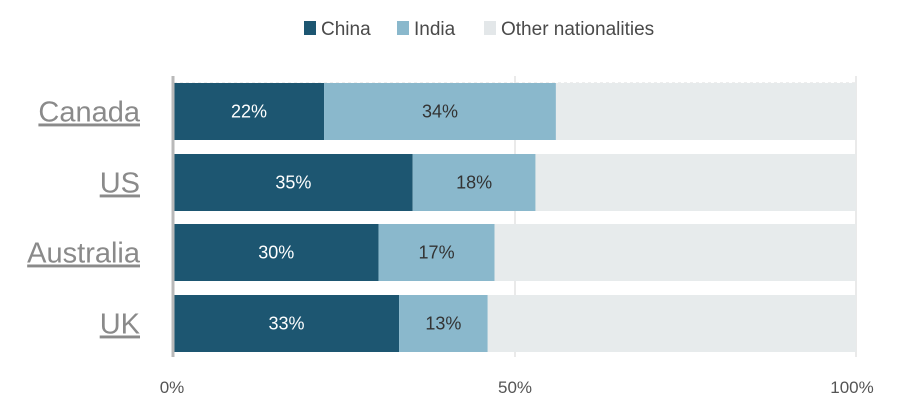 The height and width of the screenshot is (413, 900). What do you see at coordinates (695, 182) in the screenshot?
I see `bar-us-other-nationalities` at bounding box center [695, 182].